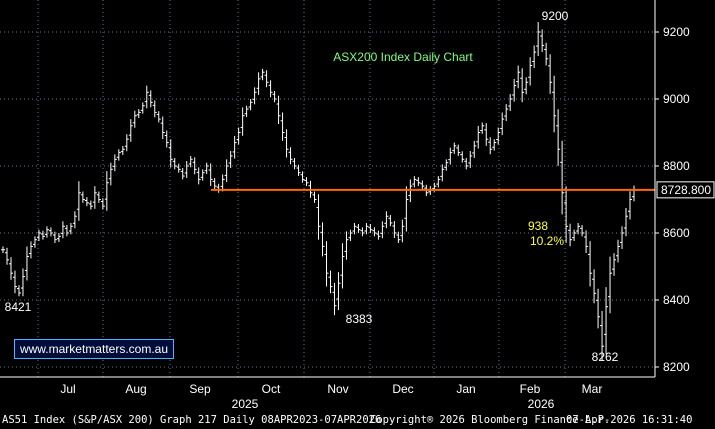 Image resolution: width=715 pixels, height=429 pixels. I want to click on annotation-label: 8383, so click(359, 319).